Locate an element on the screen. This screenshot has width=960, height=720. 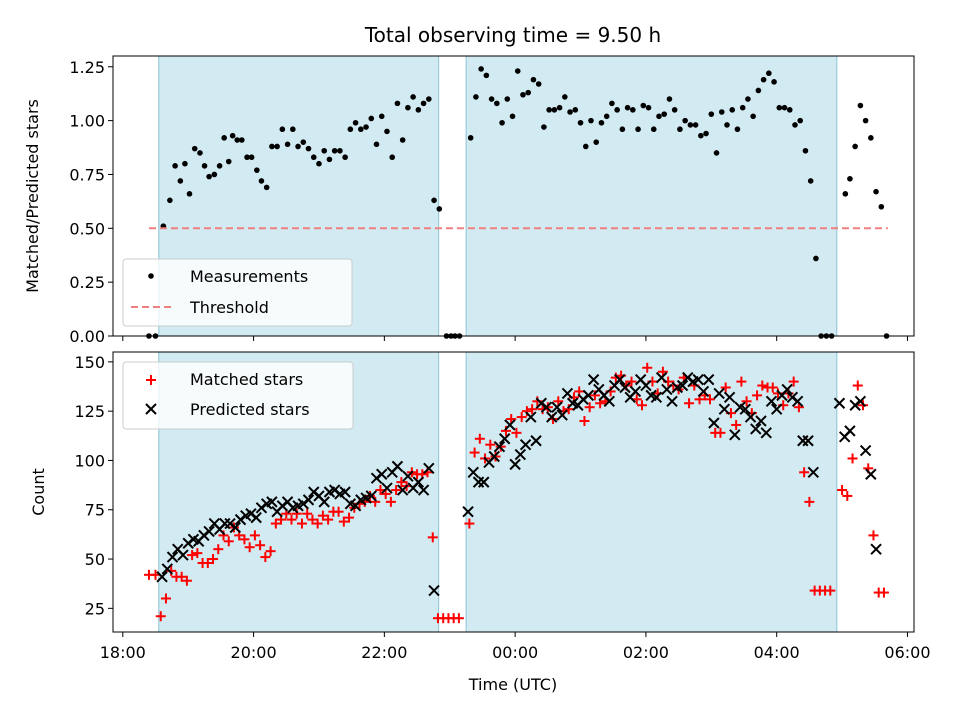
y-tick-label: 150 is located at coordinates (89, 362).